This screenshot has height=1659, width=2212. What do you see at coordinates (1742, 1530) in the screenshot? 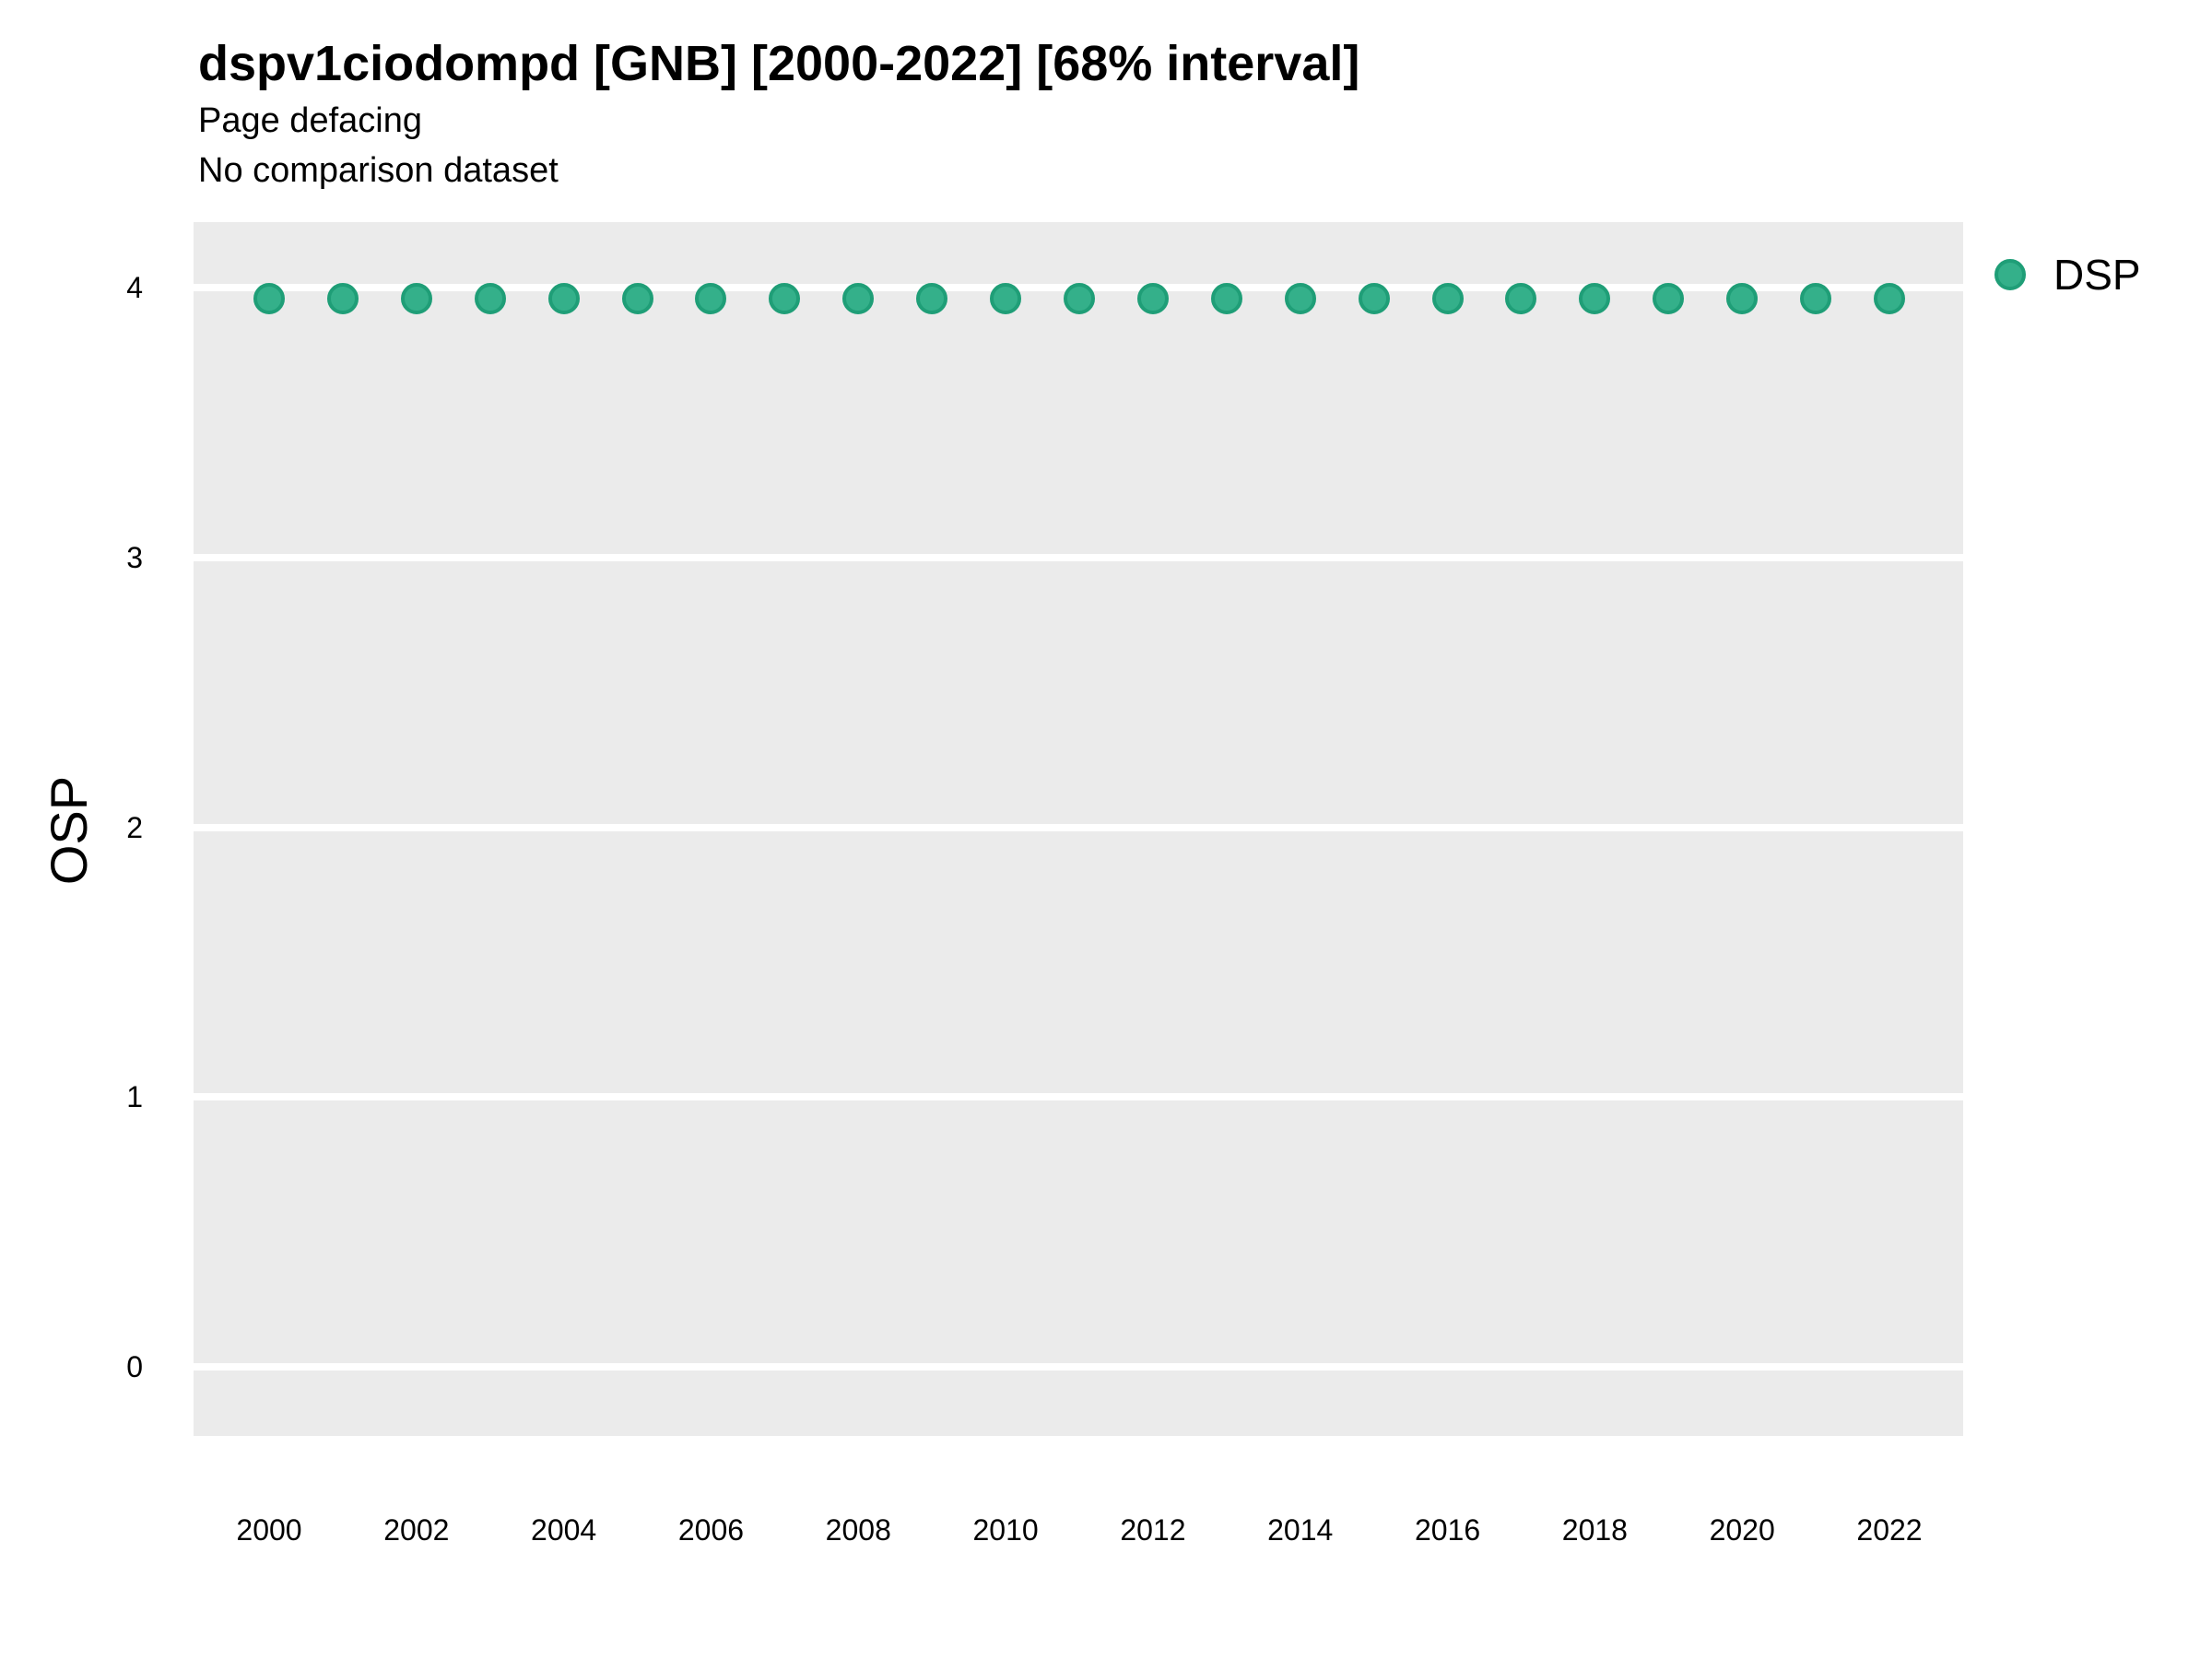
I see `x-tick-label: 2020` at bounding box center [1742, 1530].